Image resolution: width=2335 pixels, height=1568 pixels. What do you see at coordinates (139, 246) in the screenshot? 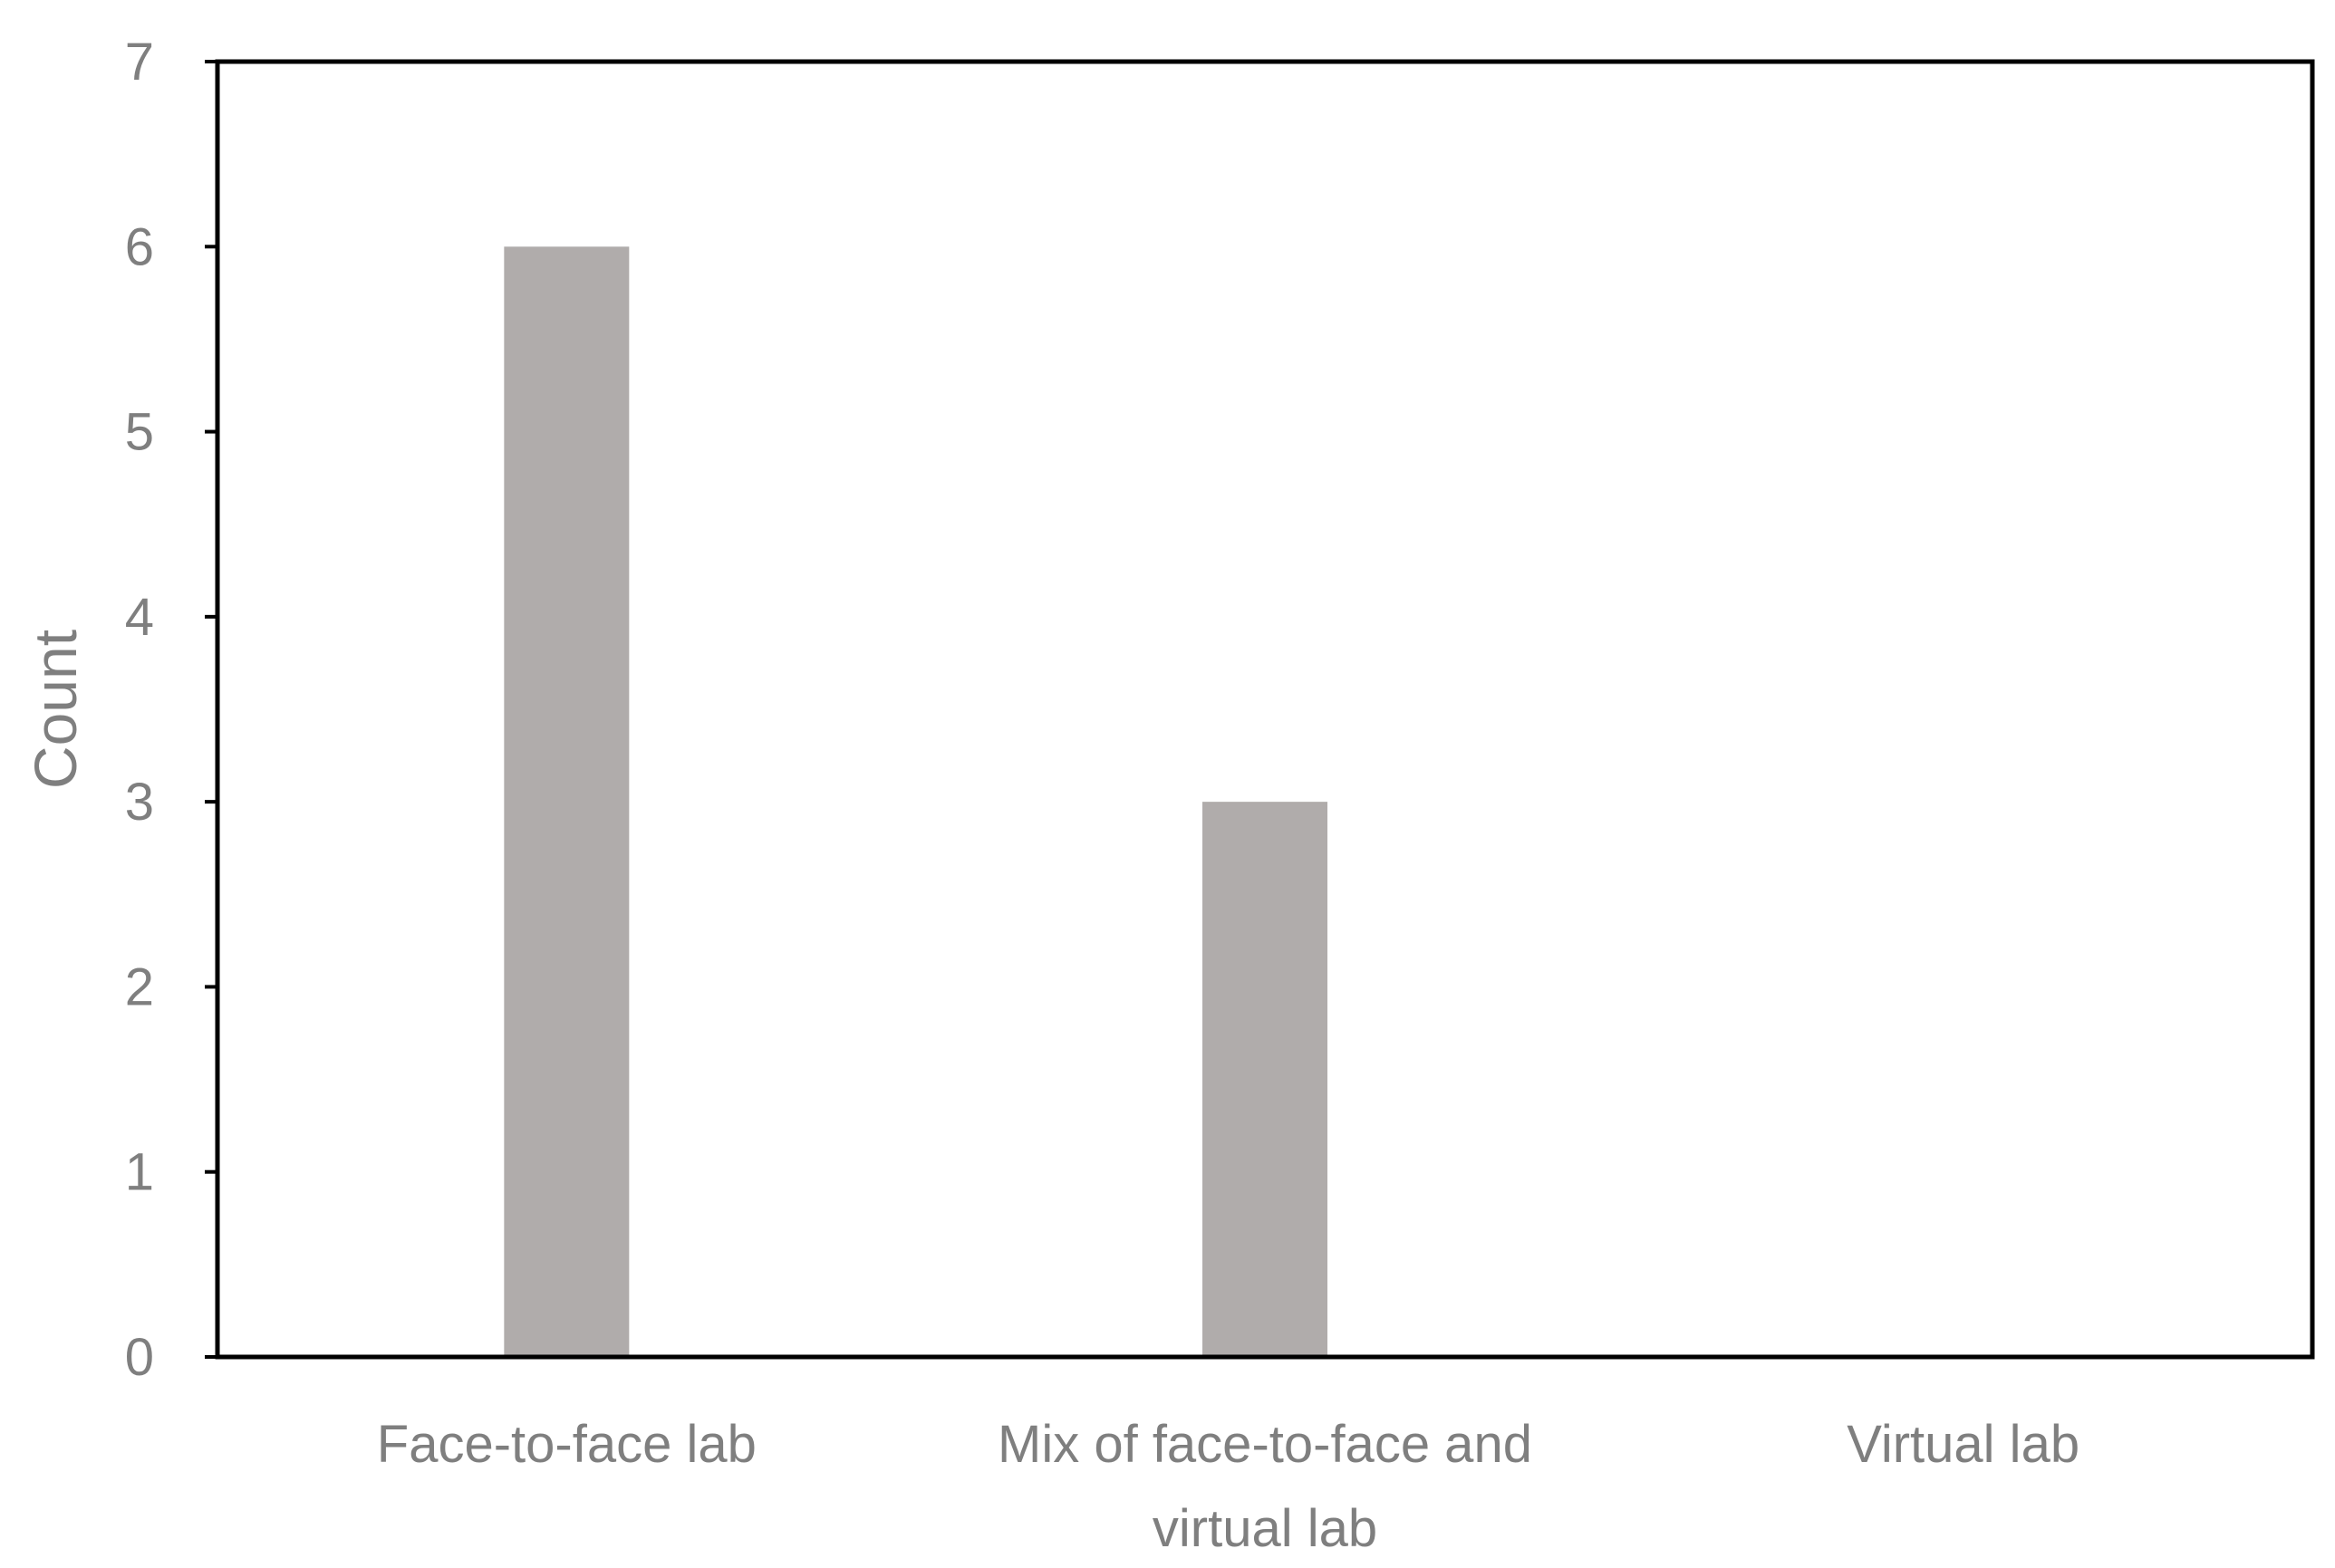
I see `y-tick-label: 6` at bounding box center [139, 246].